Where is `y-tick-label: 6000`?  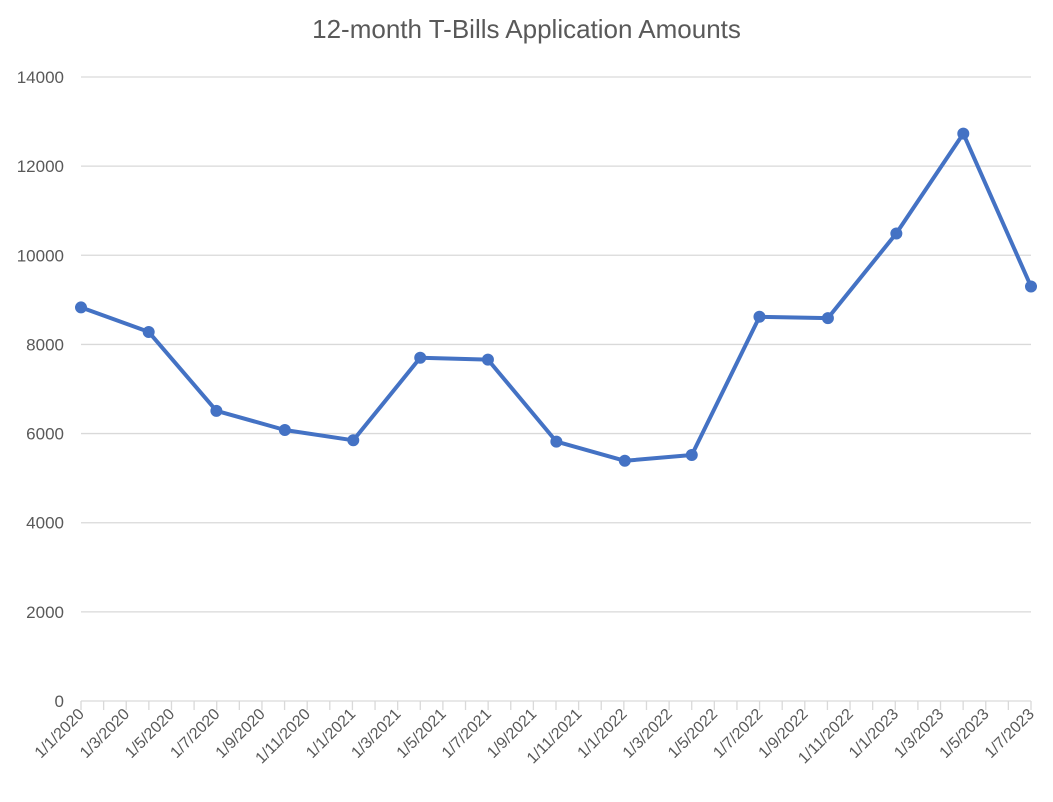 y-tick-label: 6000 is located at coordinates (45, 434).